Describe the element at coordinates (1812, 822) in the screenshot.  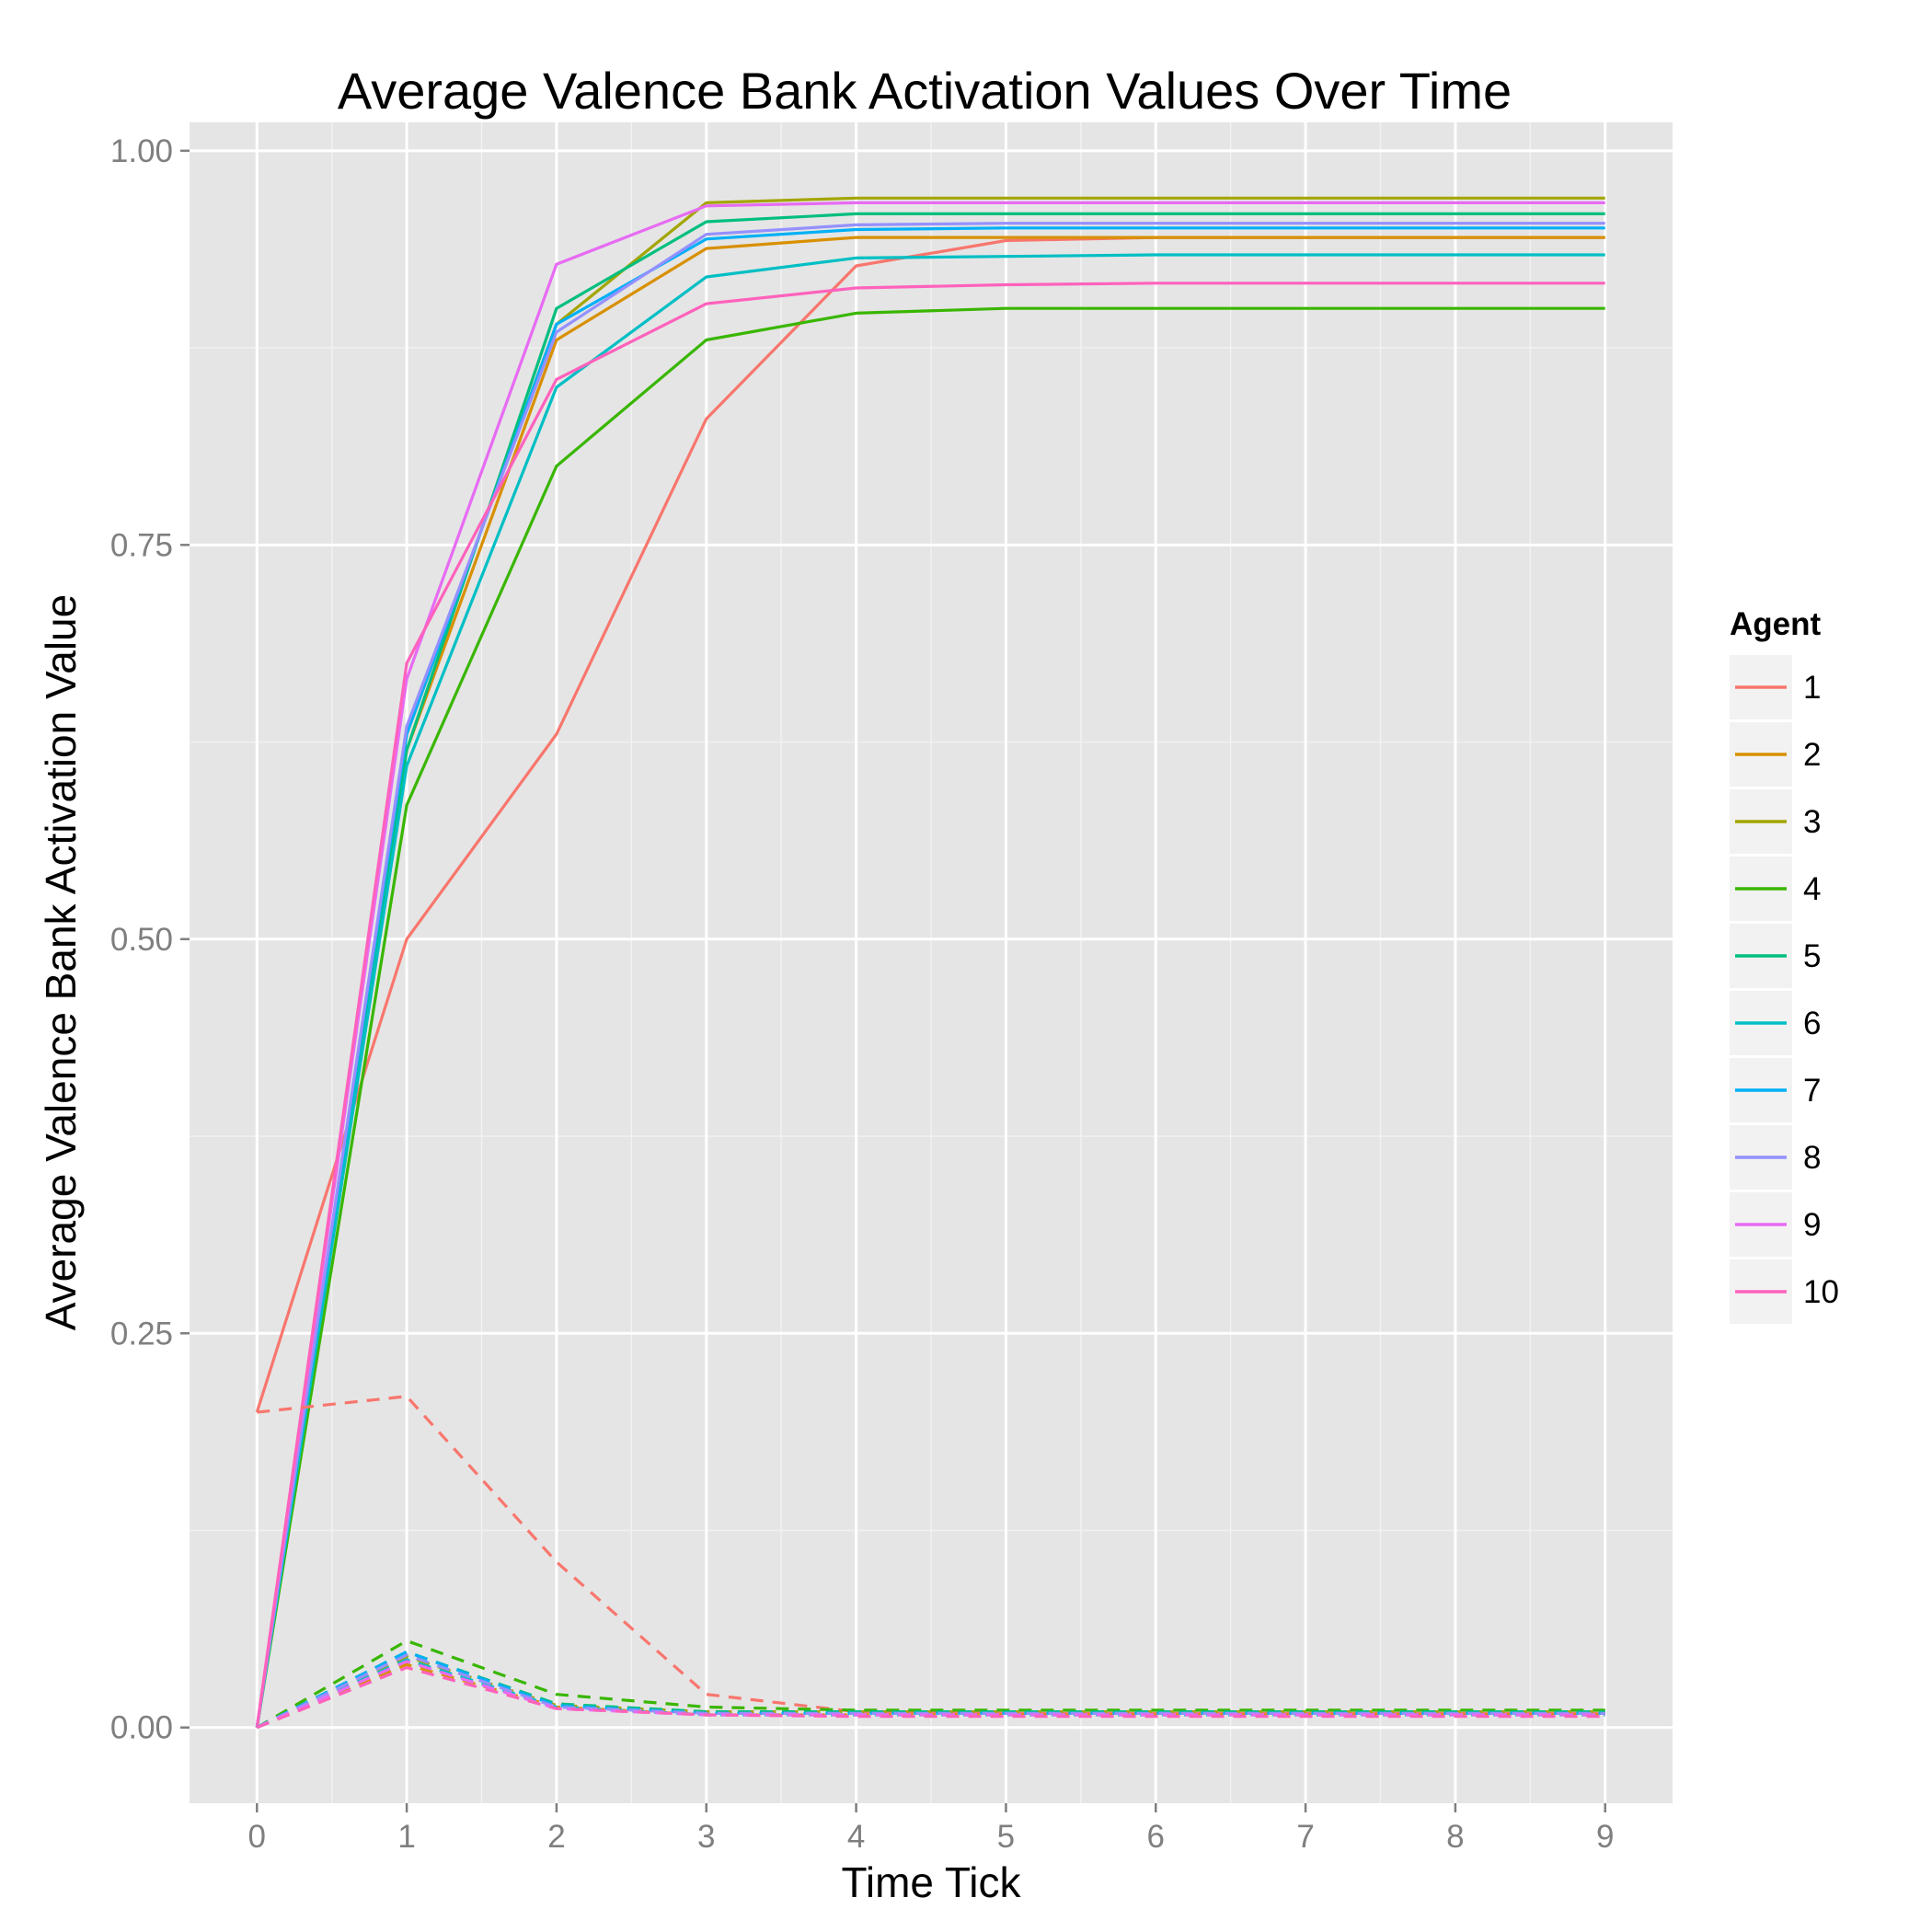
I see `legend-label-agent-3: 3` at that location.